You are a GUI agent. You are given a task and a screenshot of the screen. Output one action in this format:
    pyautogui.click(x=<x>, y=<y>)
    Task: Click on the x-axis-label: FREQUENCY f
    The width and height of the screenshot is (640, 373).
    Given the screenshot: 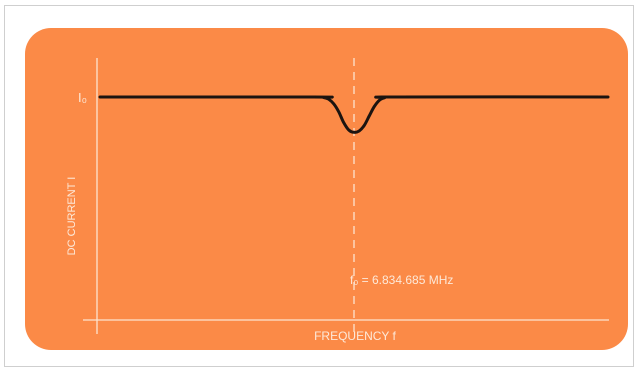 What is the action you would take?
    pyautogui.click(x=355, y=336)
    